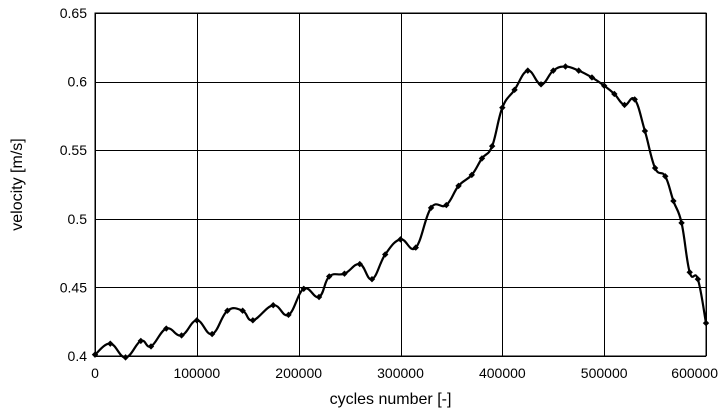 The width and height of the screenshot is (720, 414). What do you see at coordinates (391, 399) in the screenshot?
I see `x-axis-label: cycles number [-]` at bounding box center [391, 399].